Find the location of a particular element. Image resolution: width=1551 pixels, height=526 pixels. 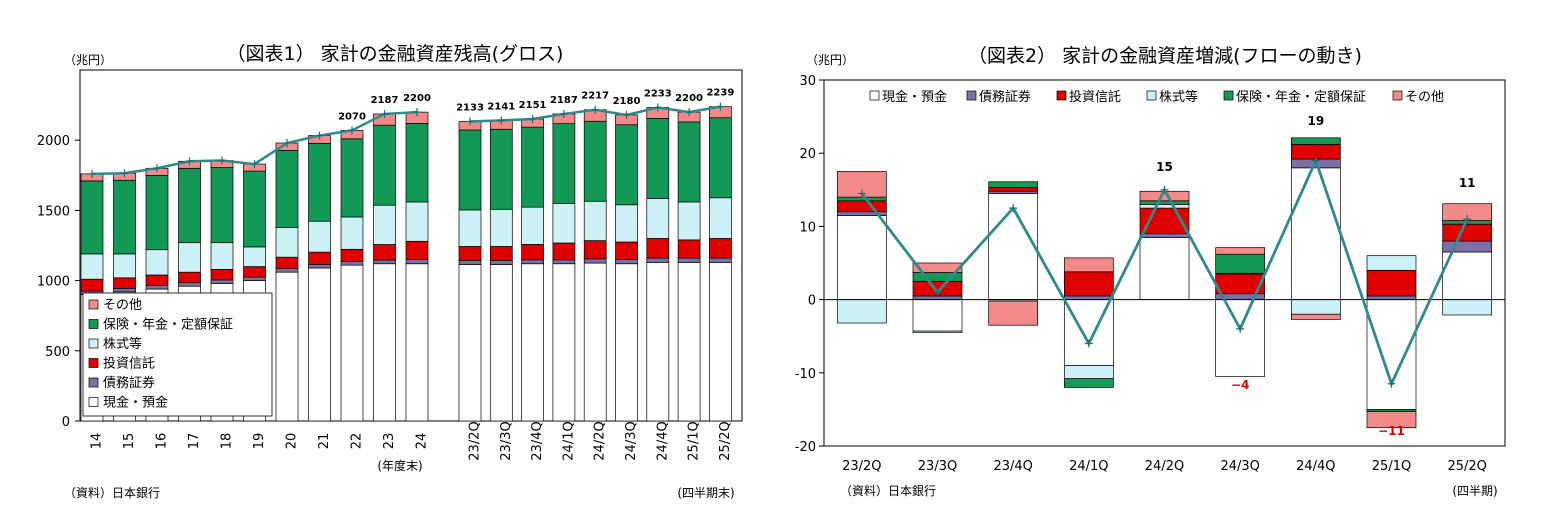

chart2-bar-0-s0 is located at coordinates (861, 257).